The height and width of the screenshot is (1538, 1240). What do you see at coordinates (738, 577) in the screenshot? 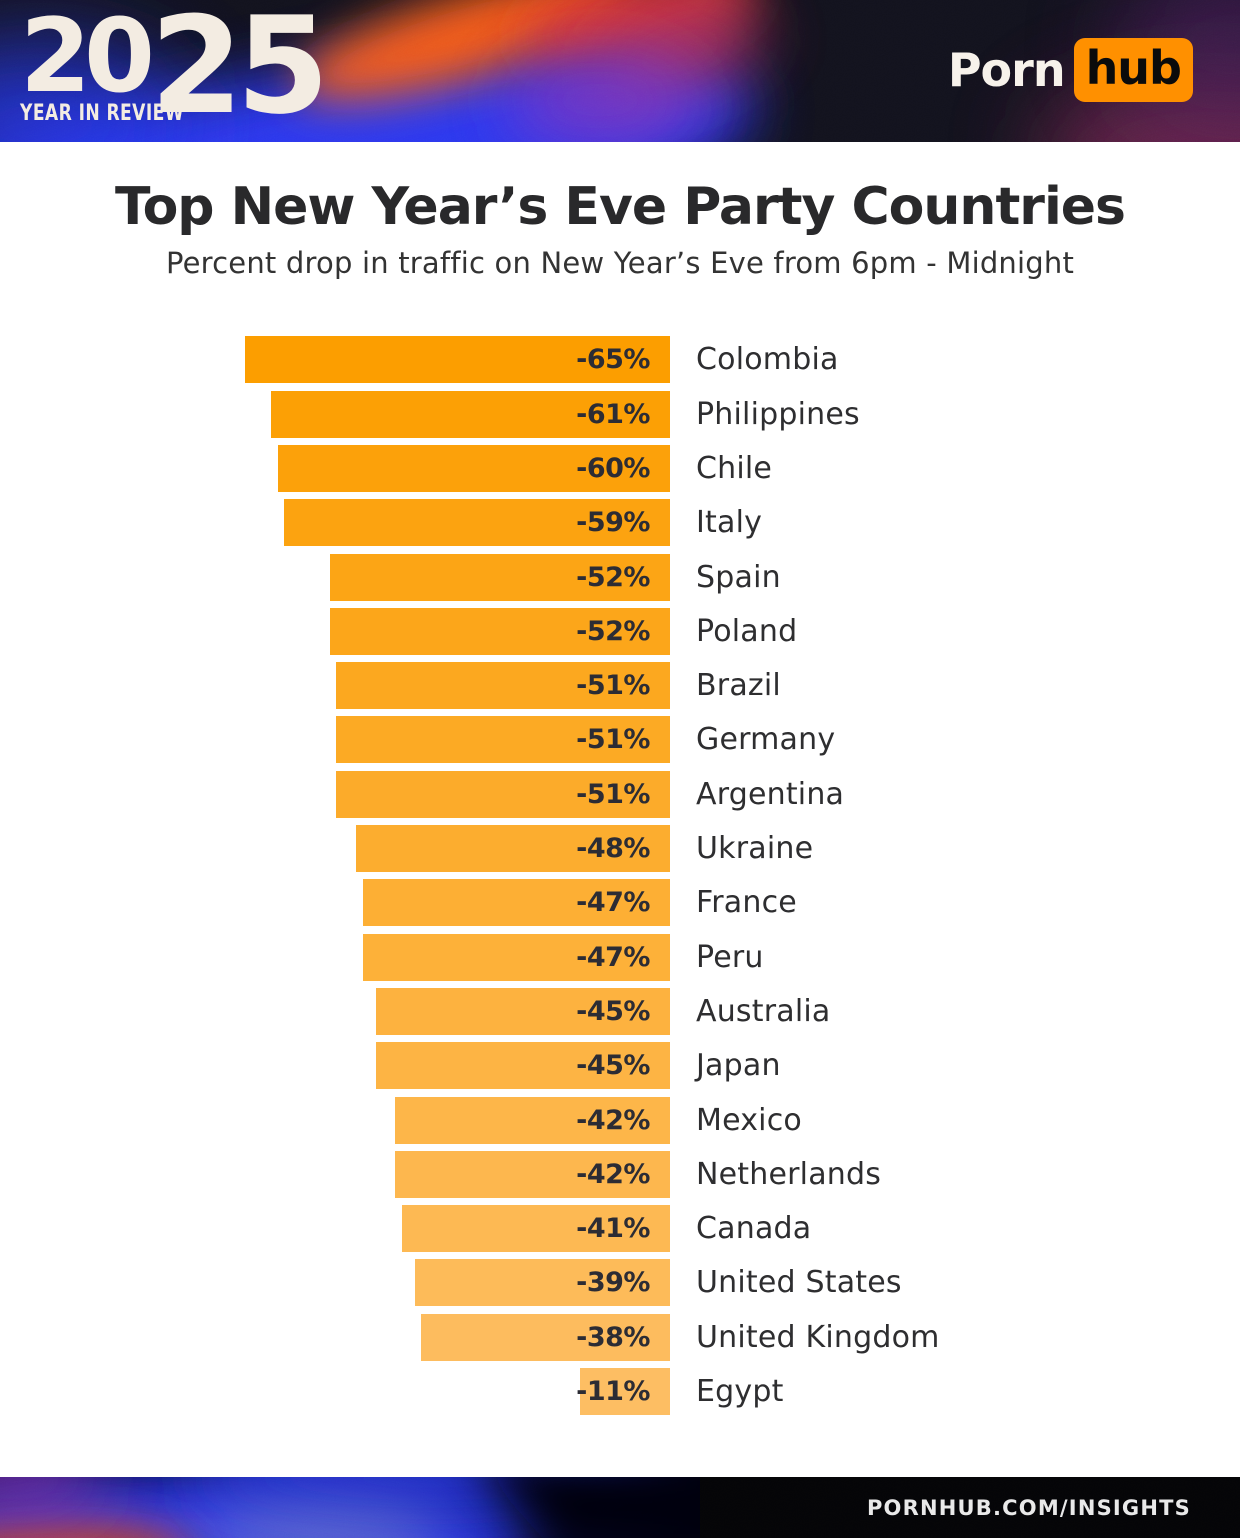
I see `country-label: Spain` at bounding box center [738, 577].